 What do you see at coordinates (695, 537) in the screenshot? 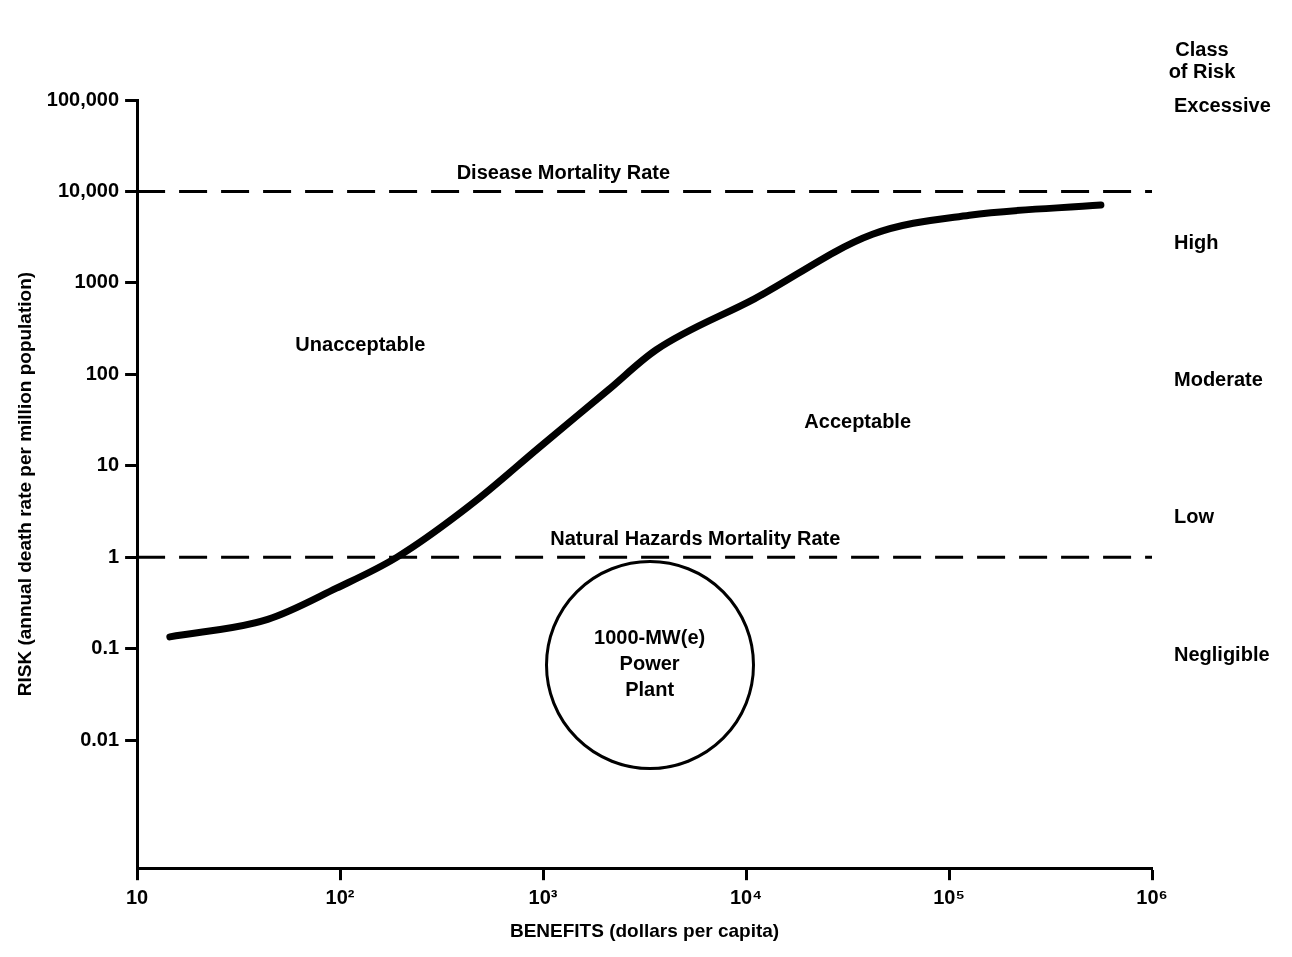
I see `ref-line-label: Natural Hazards Mortality Rate` at bounding box center [695, 537].